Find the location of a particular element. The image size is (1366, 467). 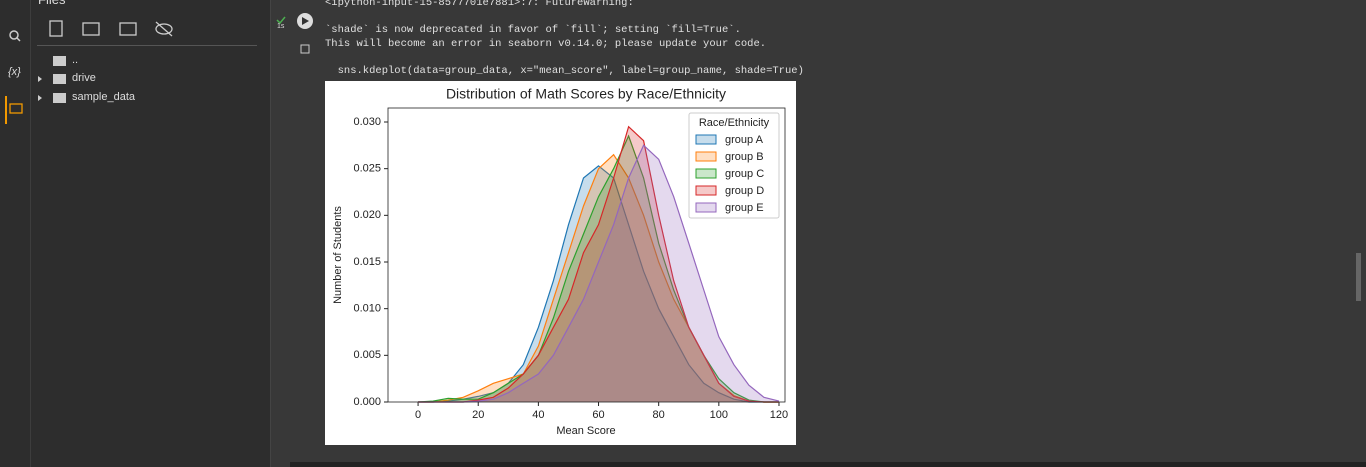

legend-label: group B is located at coordinates (744, 157).